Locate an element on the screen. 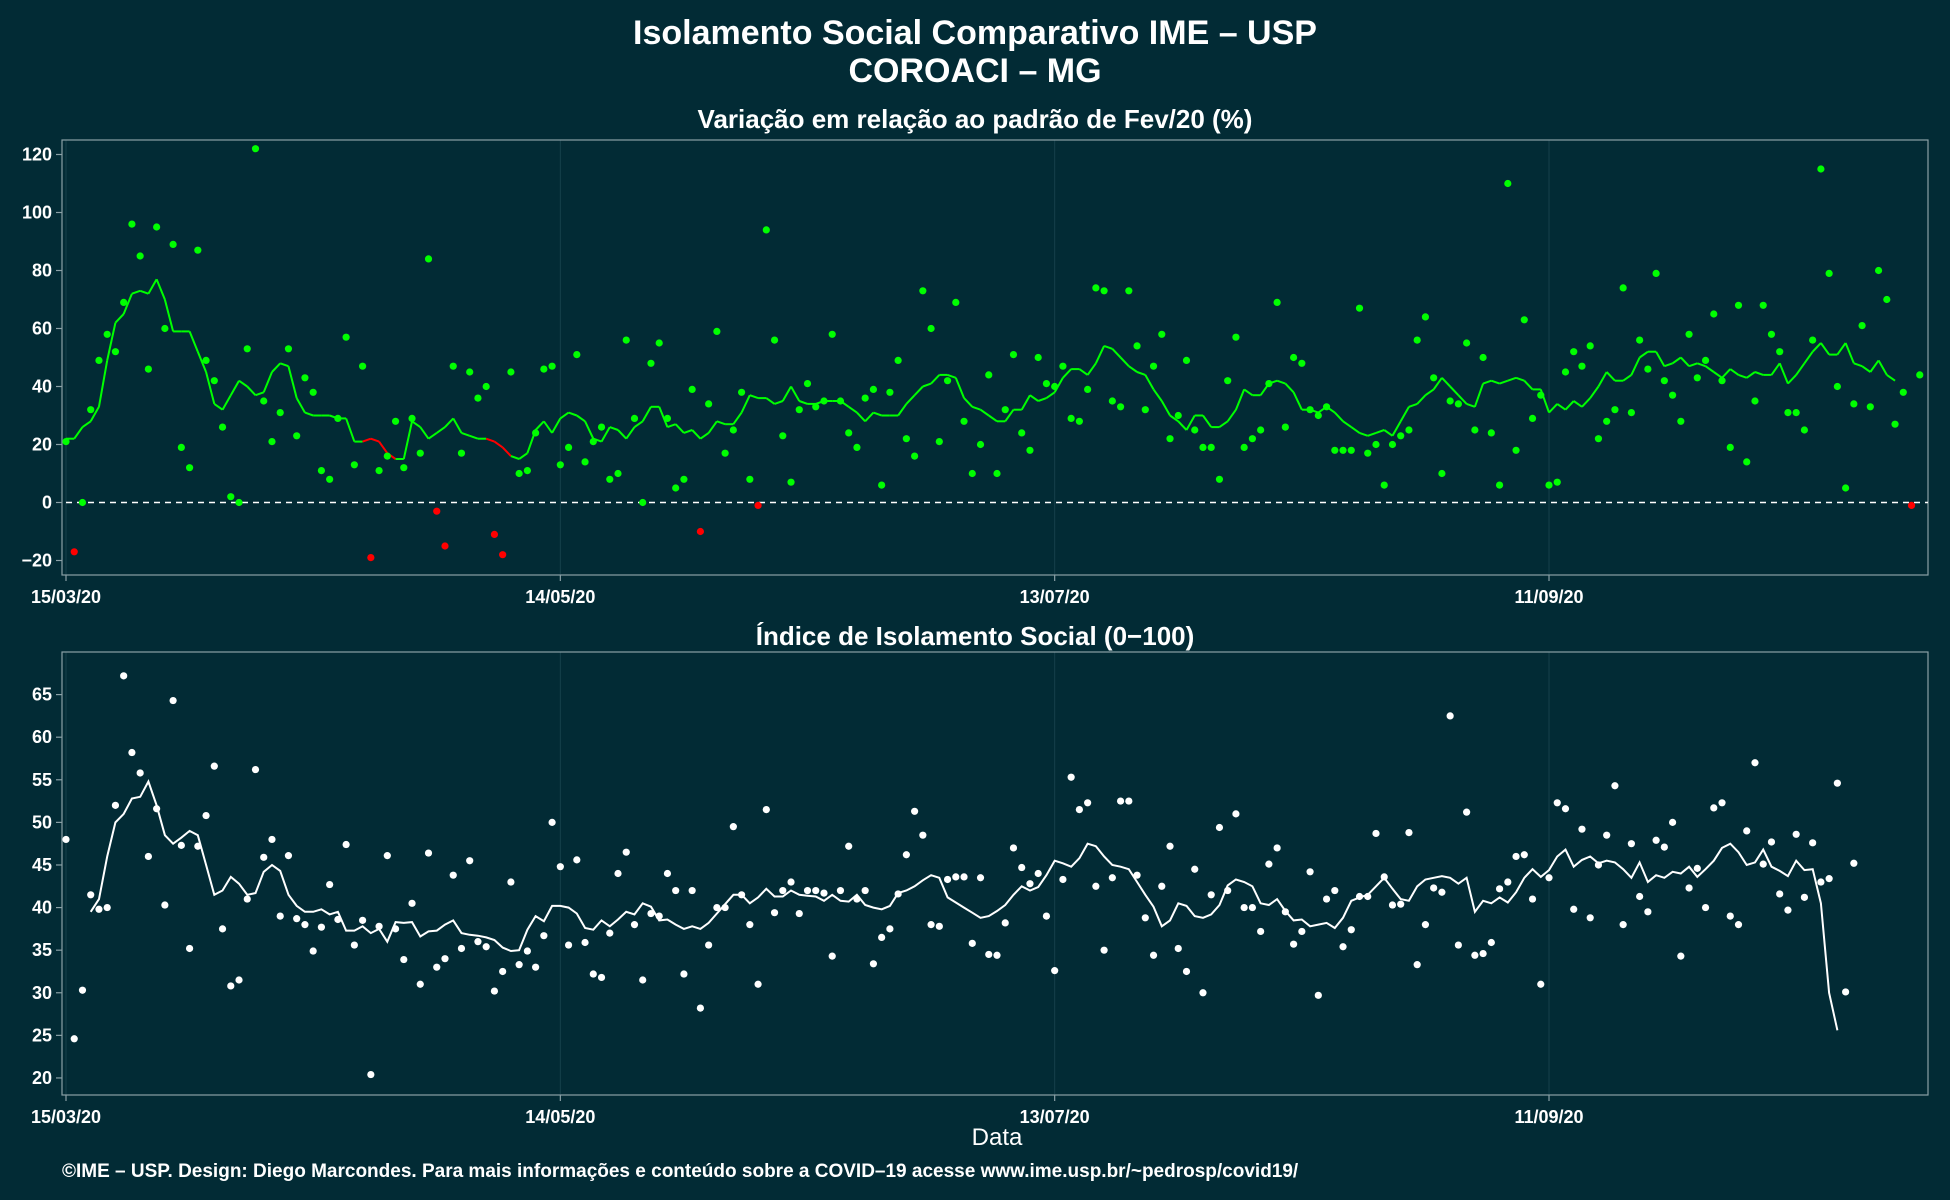 Image resolution: width=1950 pixels, height=1200 pixels. y-tick-label: 100 is located at coordinates (37, 213).